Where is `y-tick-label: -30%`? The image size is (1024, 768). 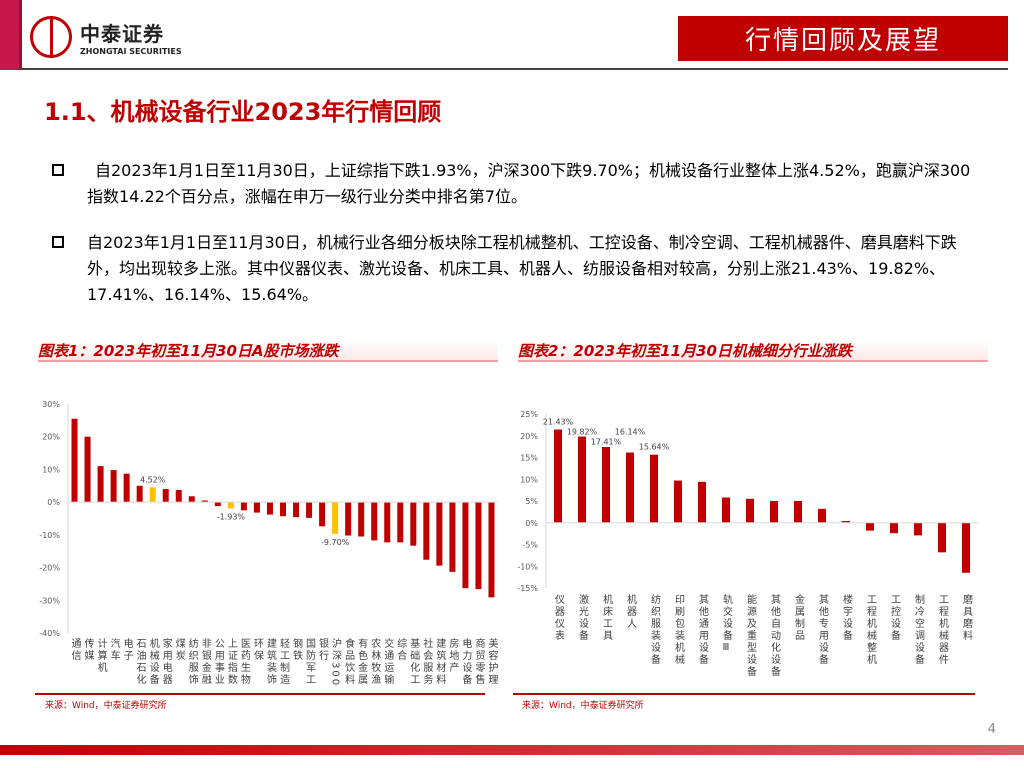
y-tick-label: -30% is located at coordinates (49, 600).